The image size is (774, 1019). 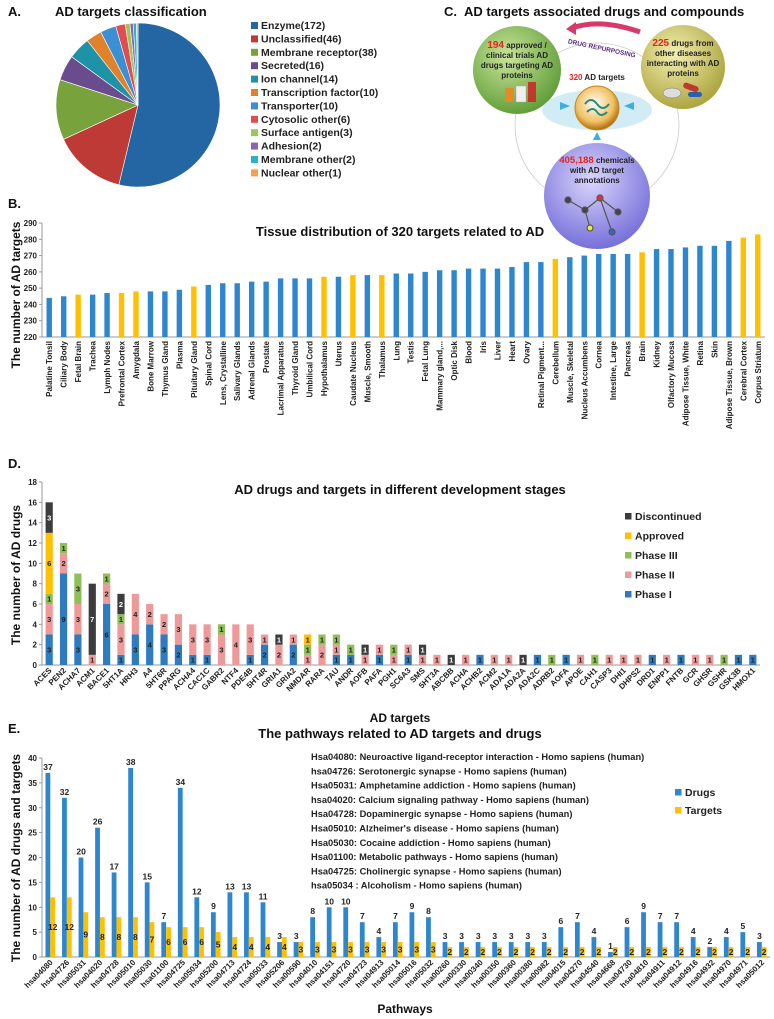 What do you see at coordinates (596, 170) in the screenshot?
I see `chemicals-line: with AD target` at bounding box center [596, 170].